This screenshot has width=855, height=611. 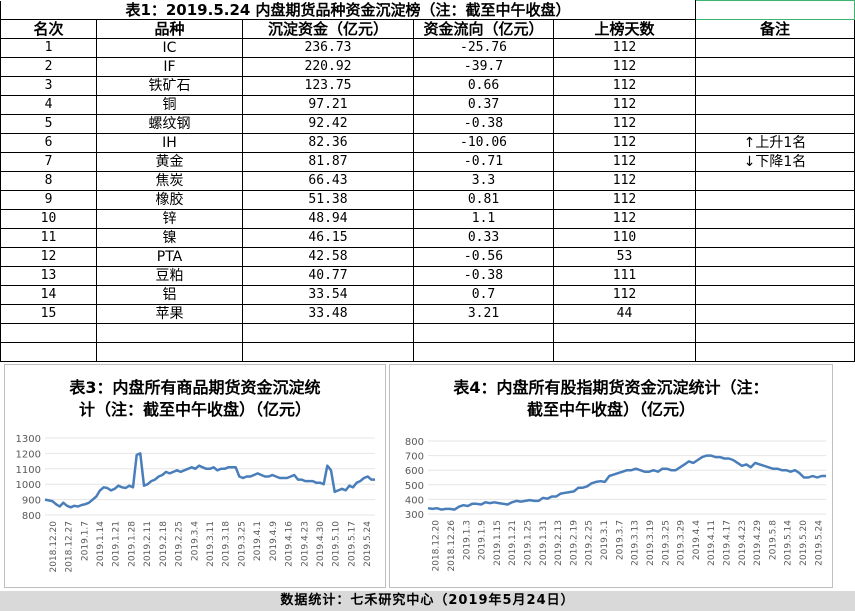 I want to click on cell-rank: 4, so click(x=48, y=105).